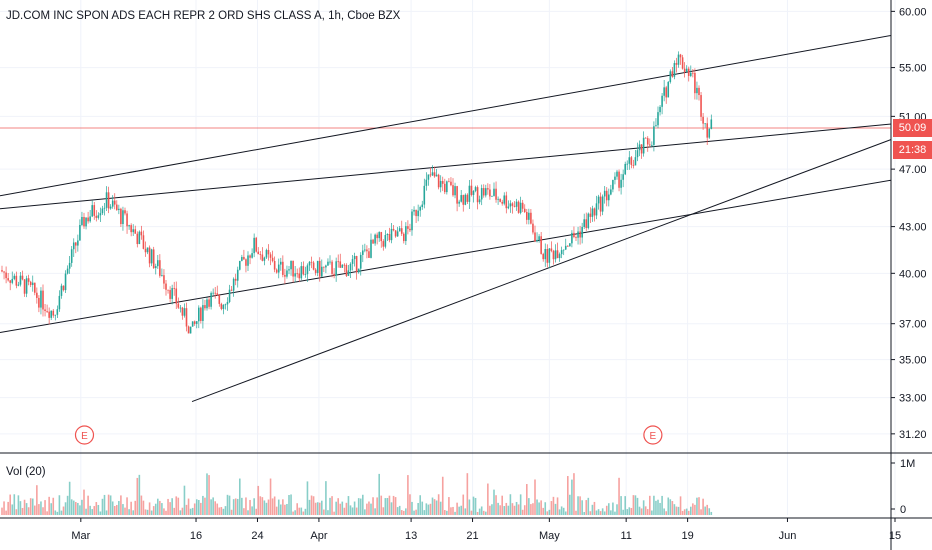  I want to click on x-tick-label: Jun, so click(788, 536).